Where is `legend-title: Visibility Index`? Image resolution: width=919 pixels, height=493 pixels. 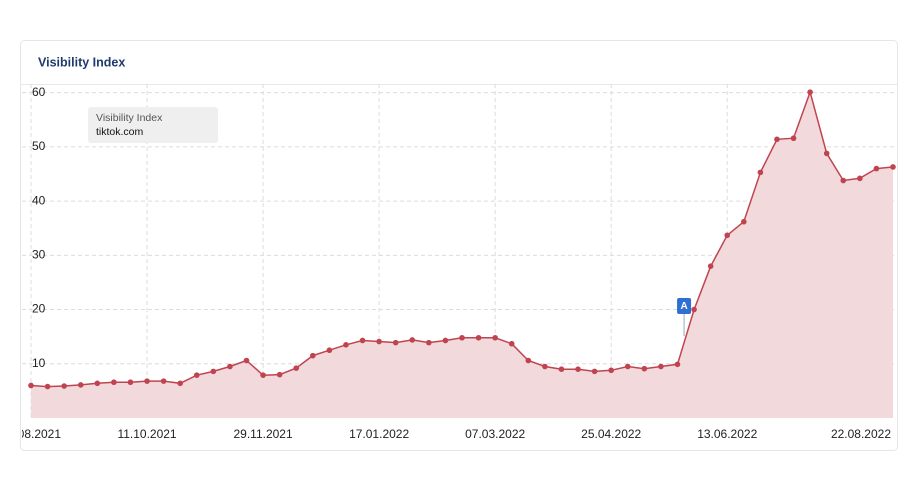
legend-title: Visibility Index is located at coordinates (129, 118).